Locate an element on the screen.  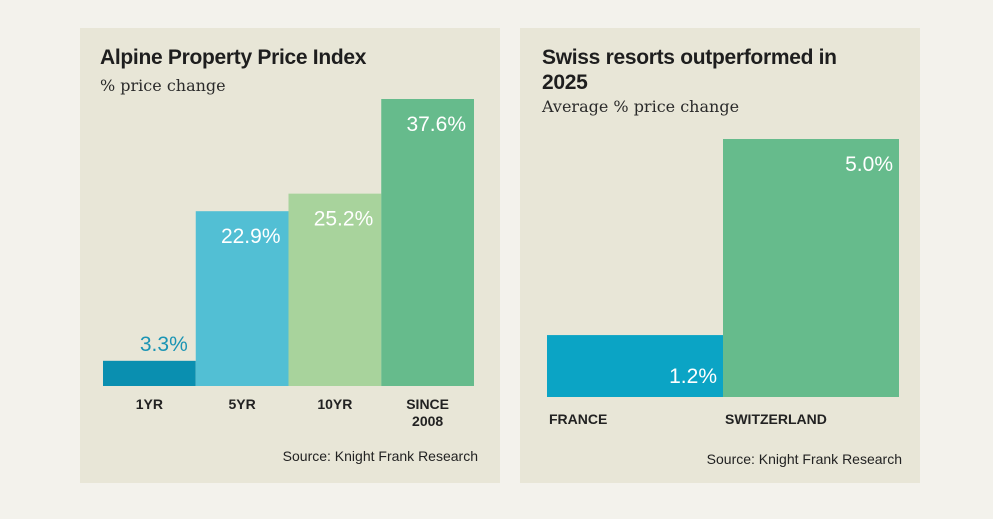
chart-title: Alpine Property Price Index is located at coordinates (233, 57).